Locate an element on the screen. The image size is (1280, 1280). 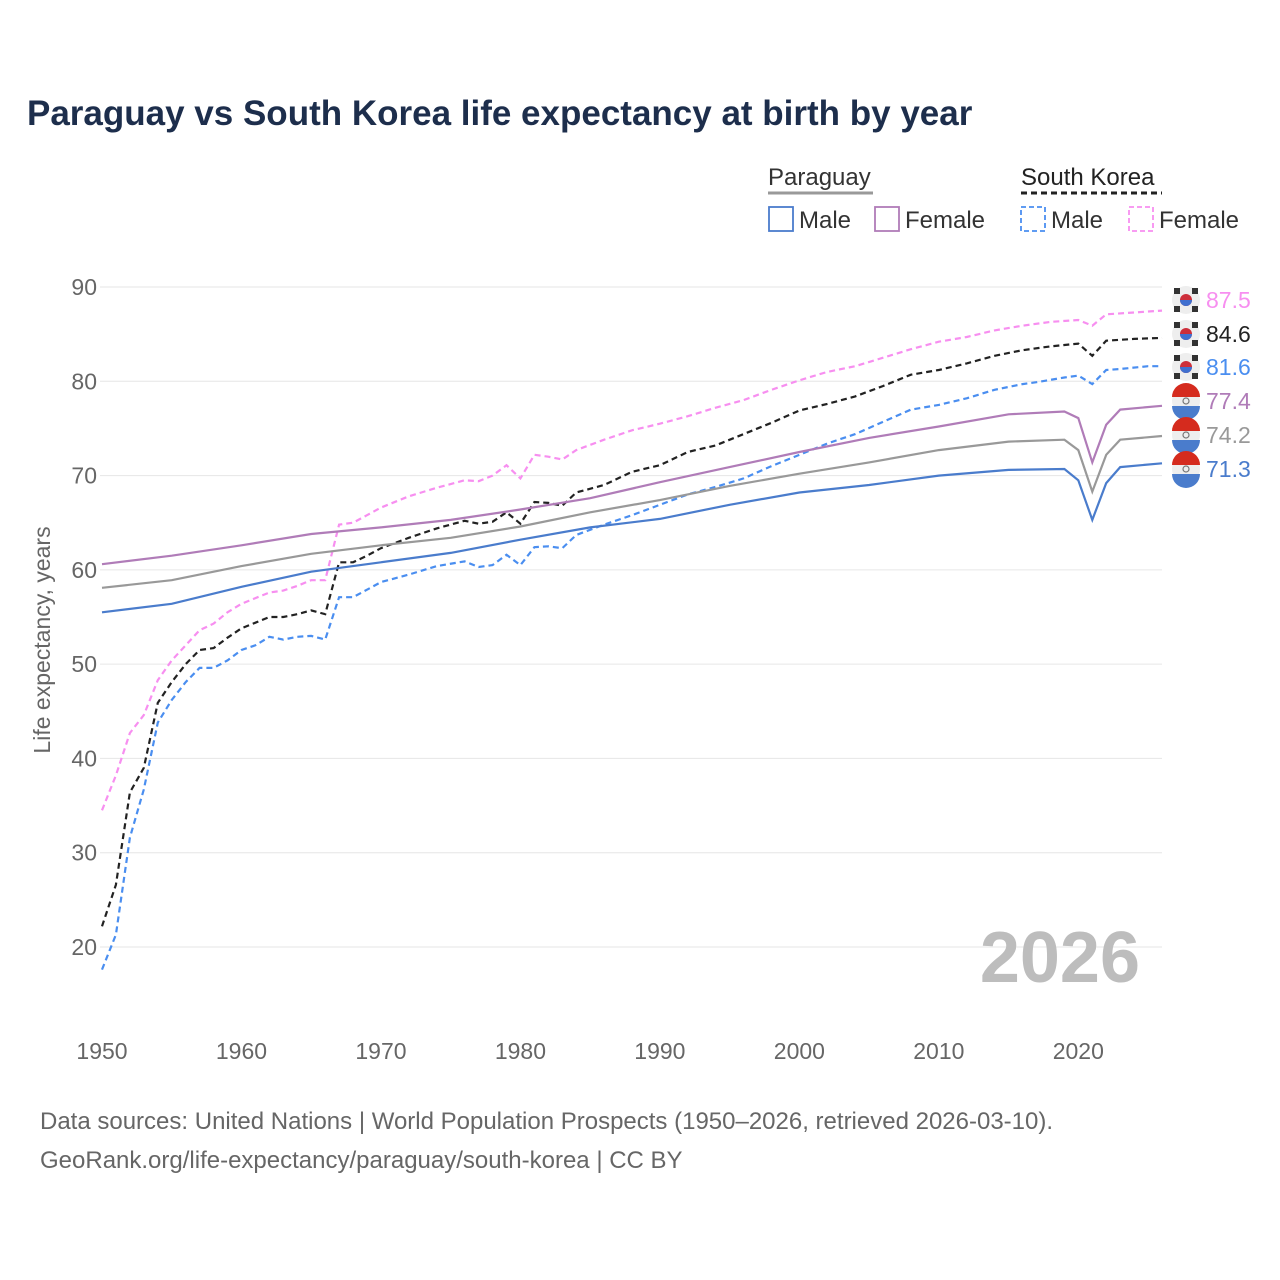
y-tick-label: 90 is located at coordinates (84, 287).